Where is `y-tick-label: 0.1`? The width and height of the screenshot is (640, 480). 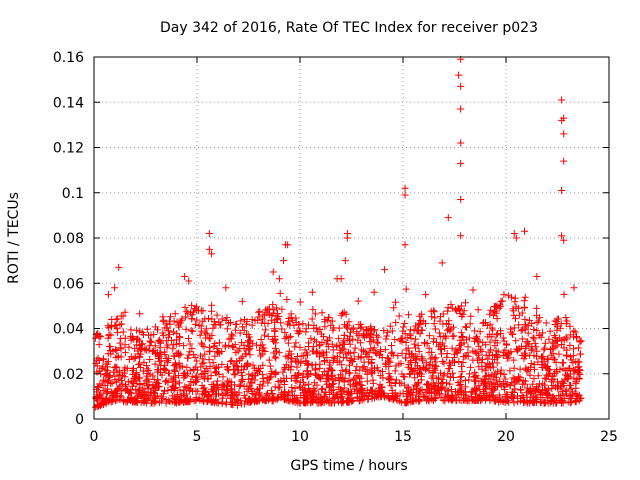
y-tick-label: 0.1 is located at coordinates (73, 194).